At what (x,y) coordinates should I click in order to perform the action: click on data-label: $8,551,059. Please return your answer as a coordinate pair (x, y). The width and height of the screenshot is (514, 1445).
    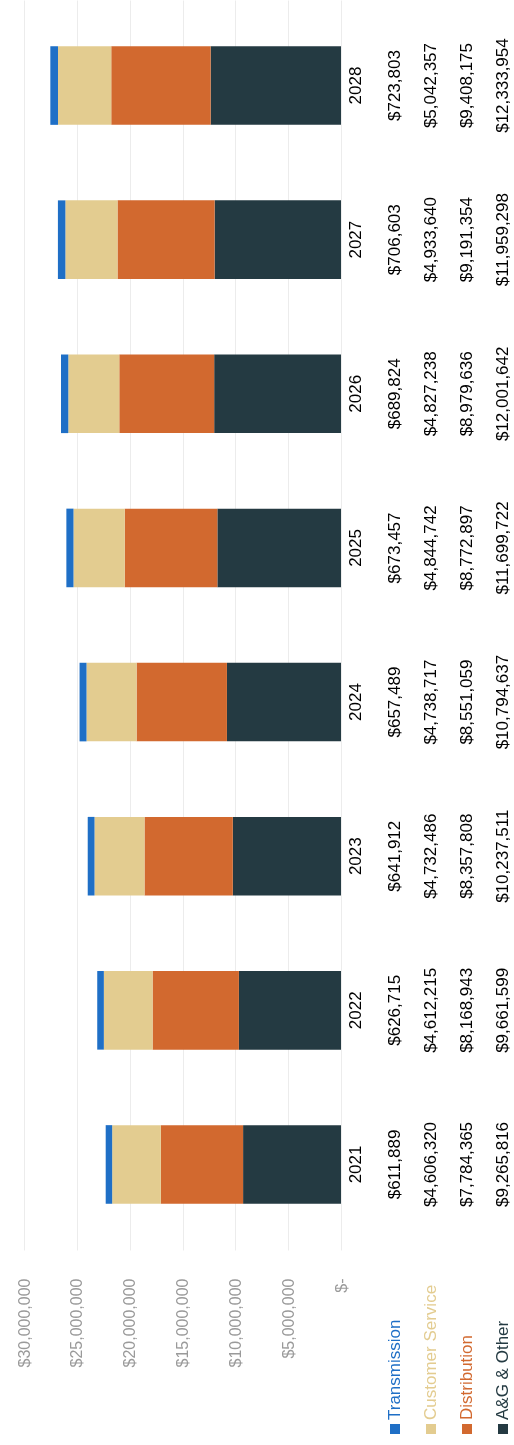
    Looking at the image, I should click on (466, 702).